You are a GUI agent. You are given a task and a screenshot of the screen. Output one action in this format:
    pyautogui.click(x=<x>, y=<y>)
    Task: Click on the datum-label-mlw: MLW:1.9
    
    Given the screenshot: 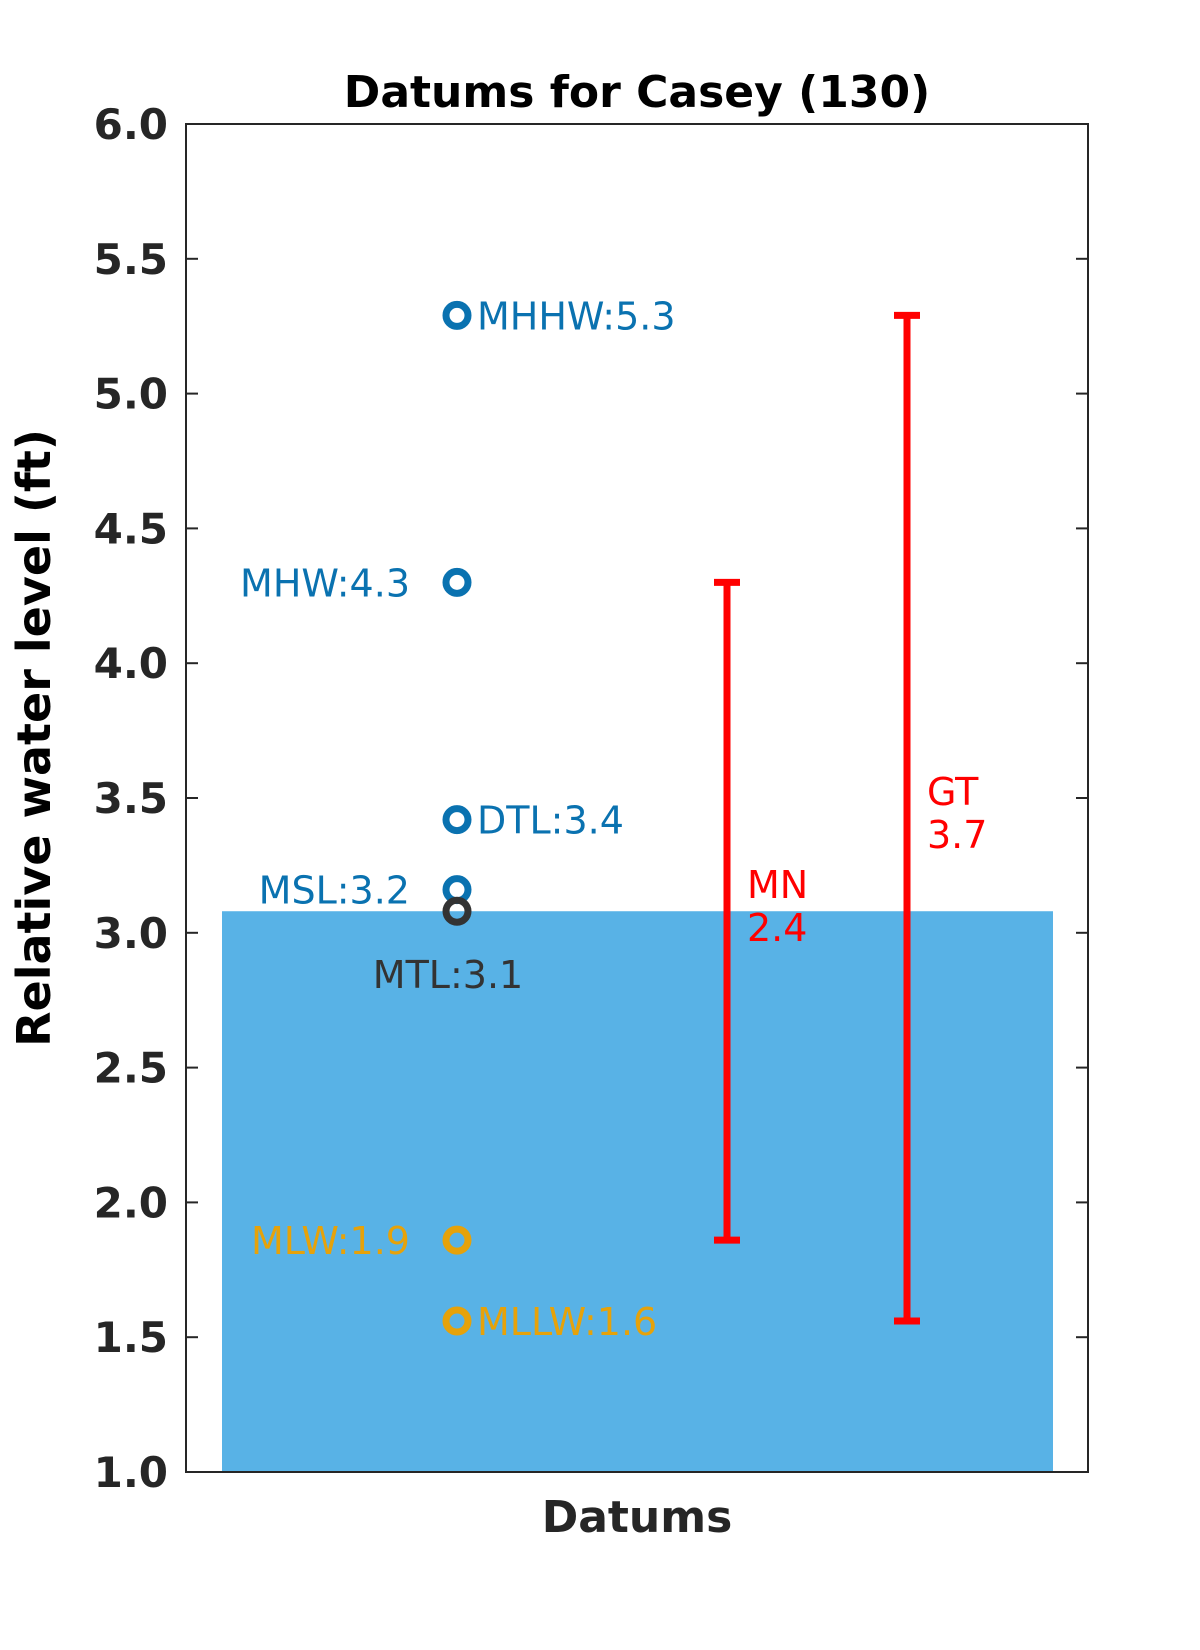 What is the action you would take?
    pyautogui.click(x=330, y=1241)
    